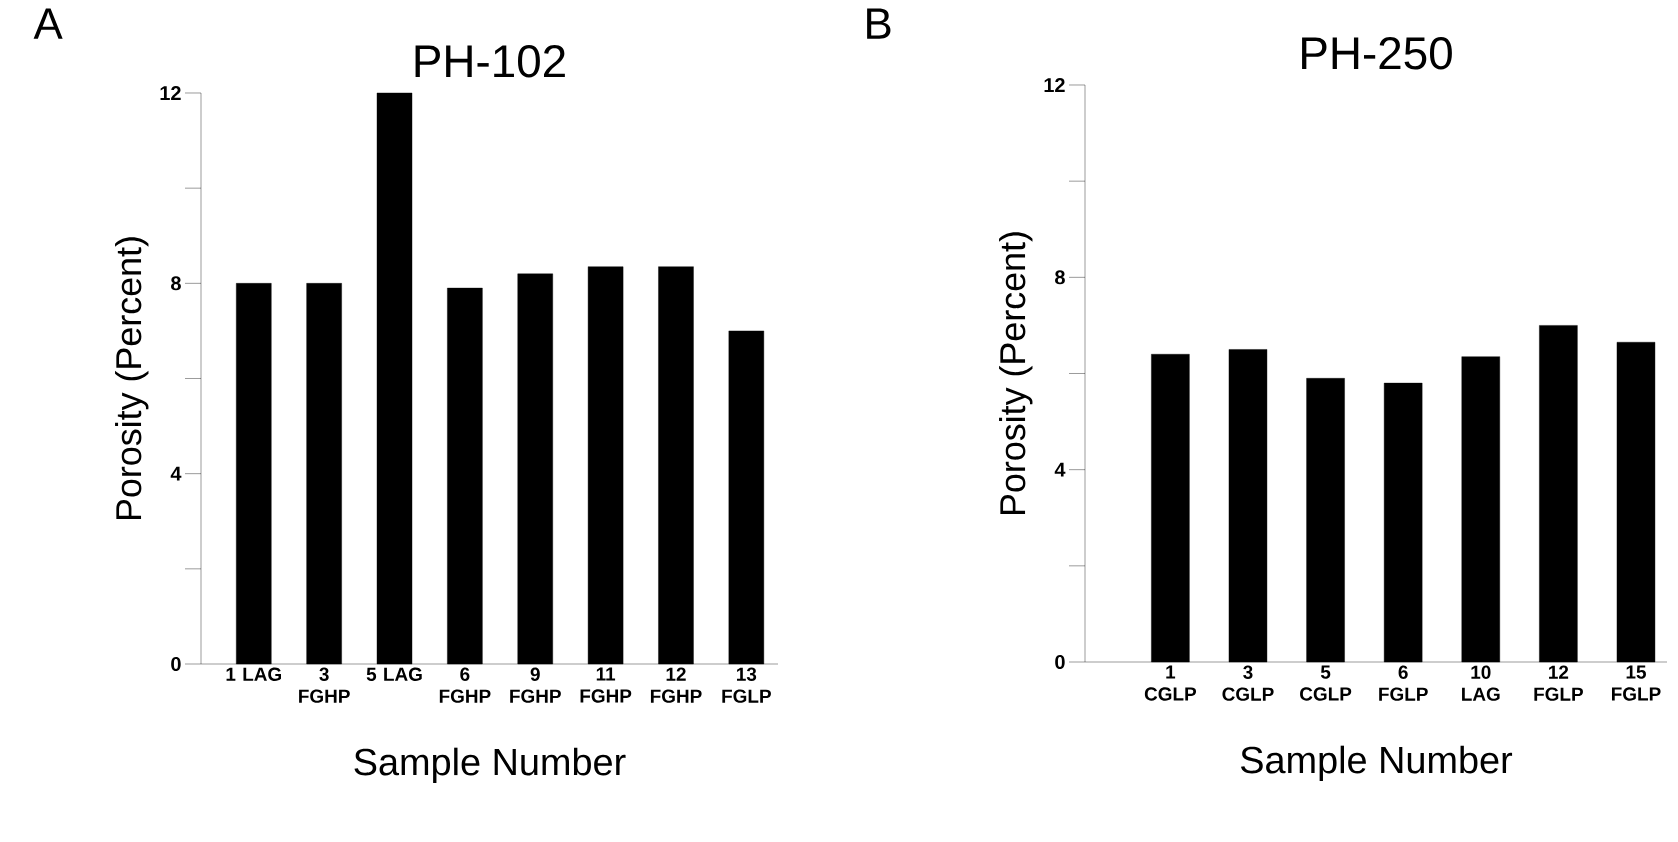  I want to click on x-tick-label: 3 CGLP, so click(1248, 683).